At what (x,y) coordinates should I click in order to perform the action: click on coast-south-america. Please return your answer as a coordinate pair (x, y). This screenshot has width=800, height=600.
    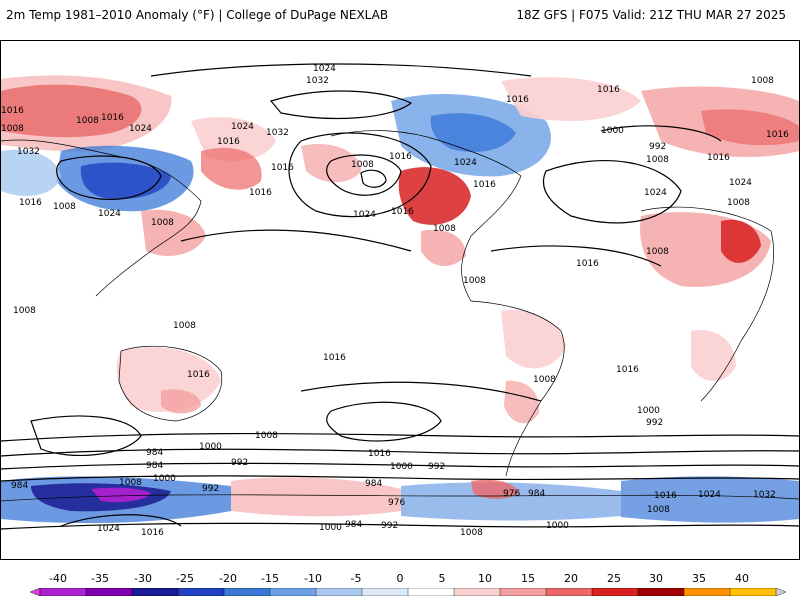
    Looking at the image, I should click on (517, 388).